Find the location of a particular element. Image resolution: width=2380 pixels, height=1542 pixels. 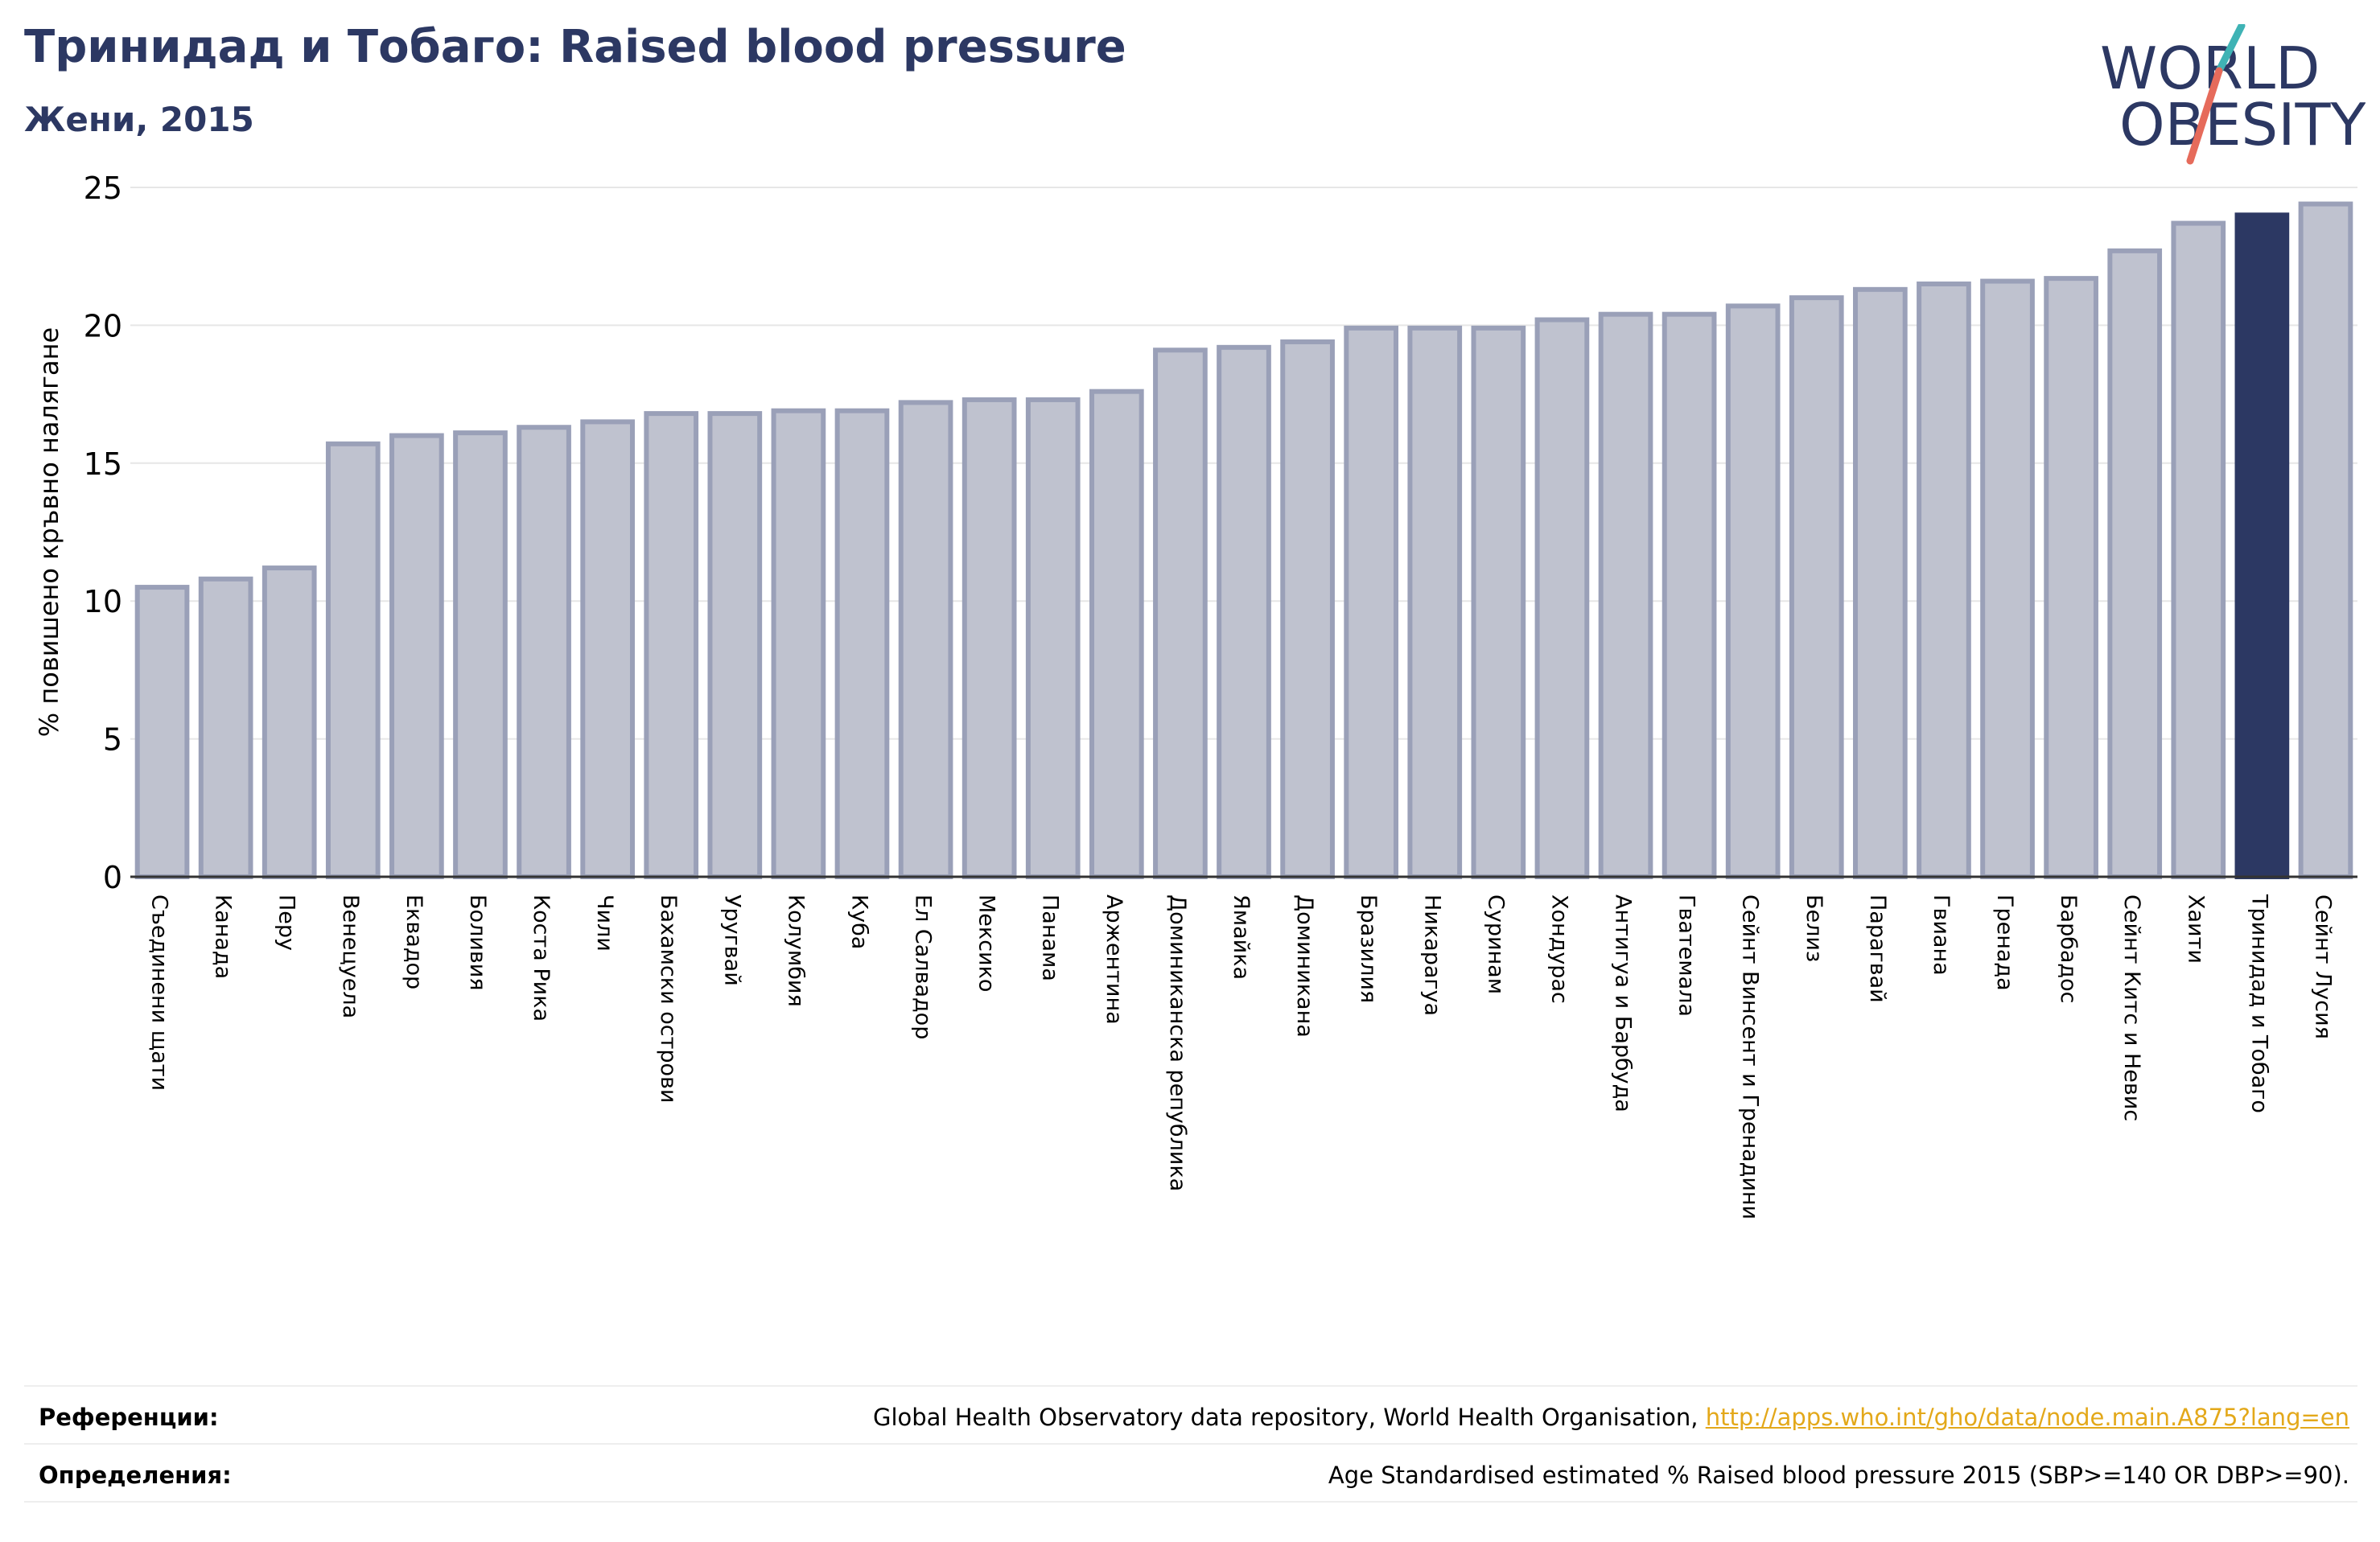

y-tick-label: 20 is located at coordinates (103, 325).